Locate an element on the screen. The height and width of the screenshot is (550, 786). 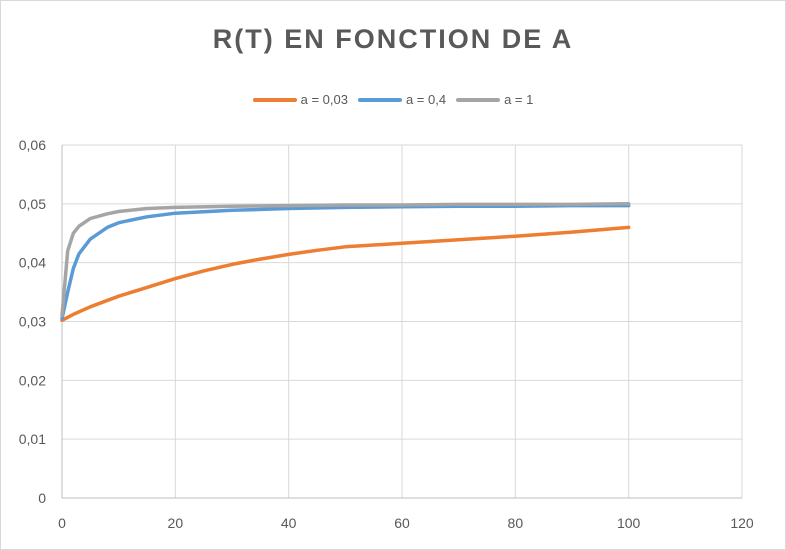
legend-item-1: a = 0,4 is located at coordinates (402, 99).